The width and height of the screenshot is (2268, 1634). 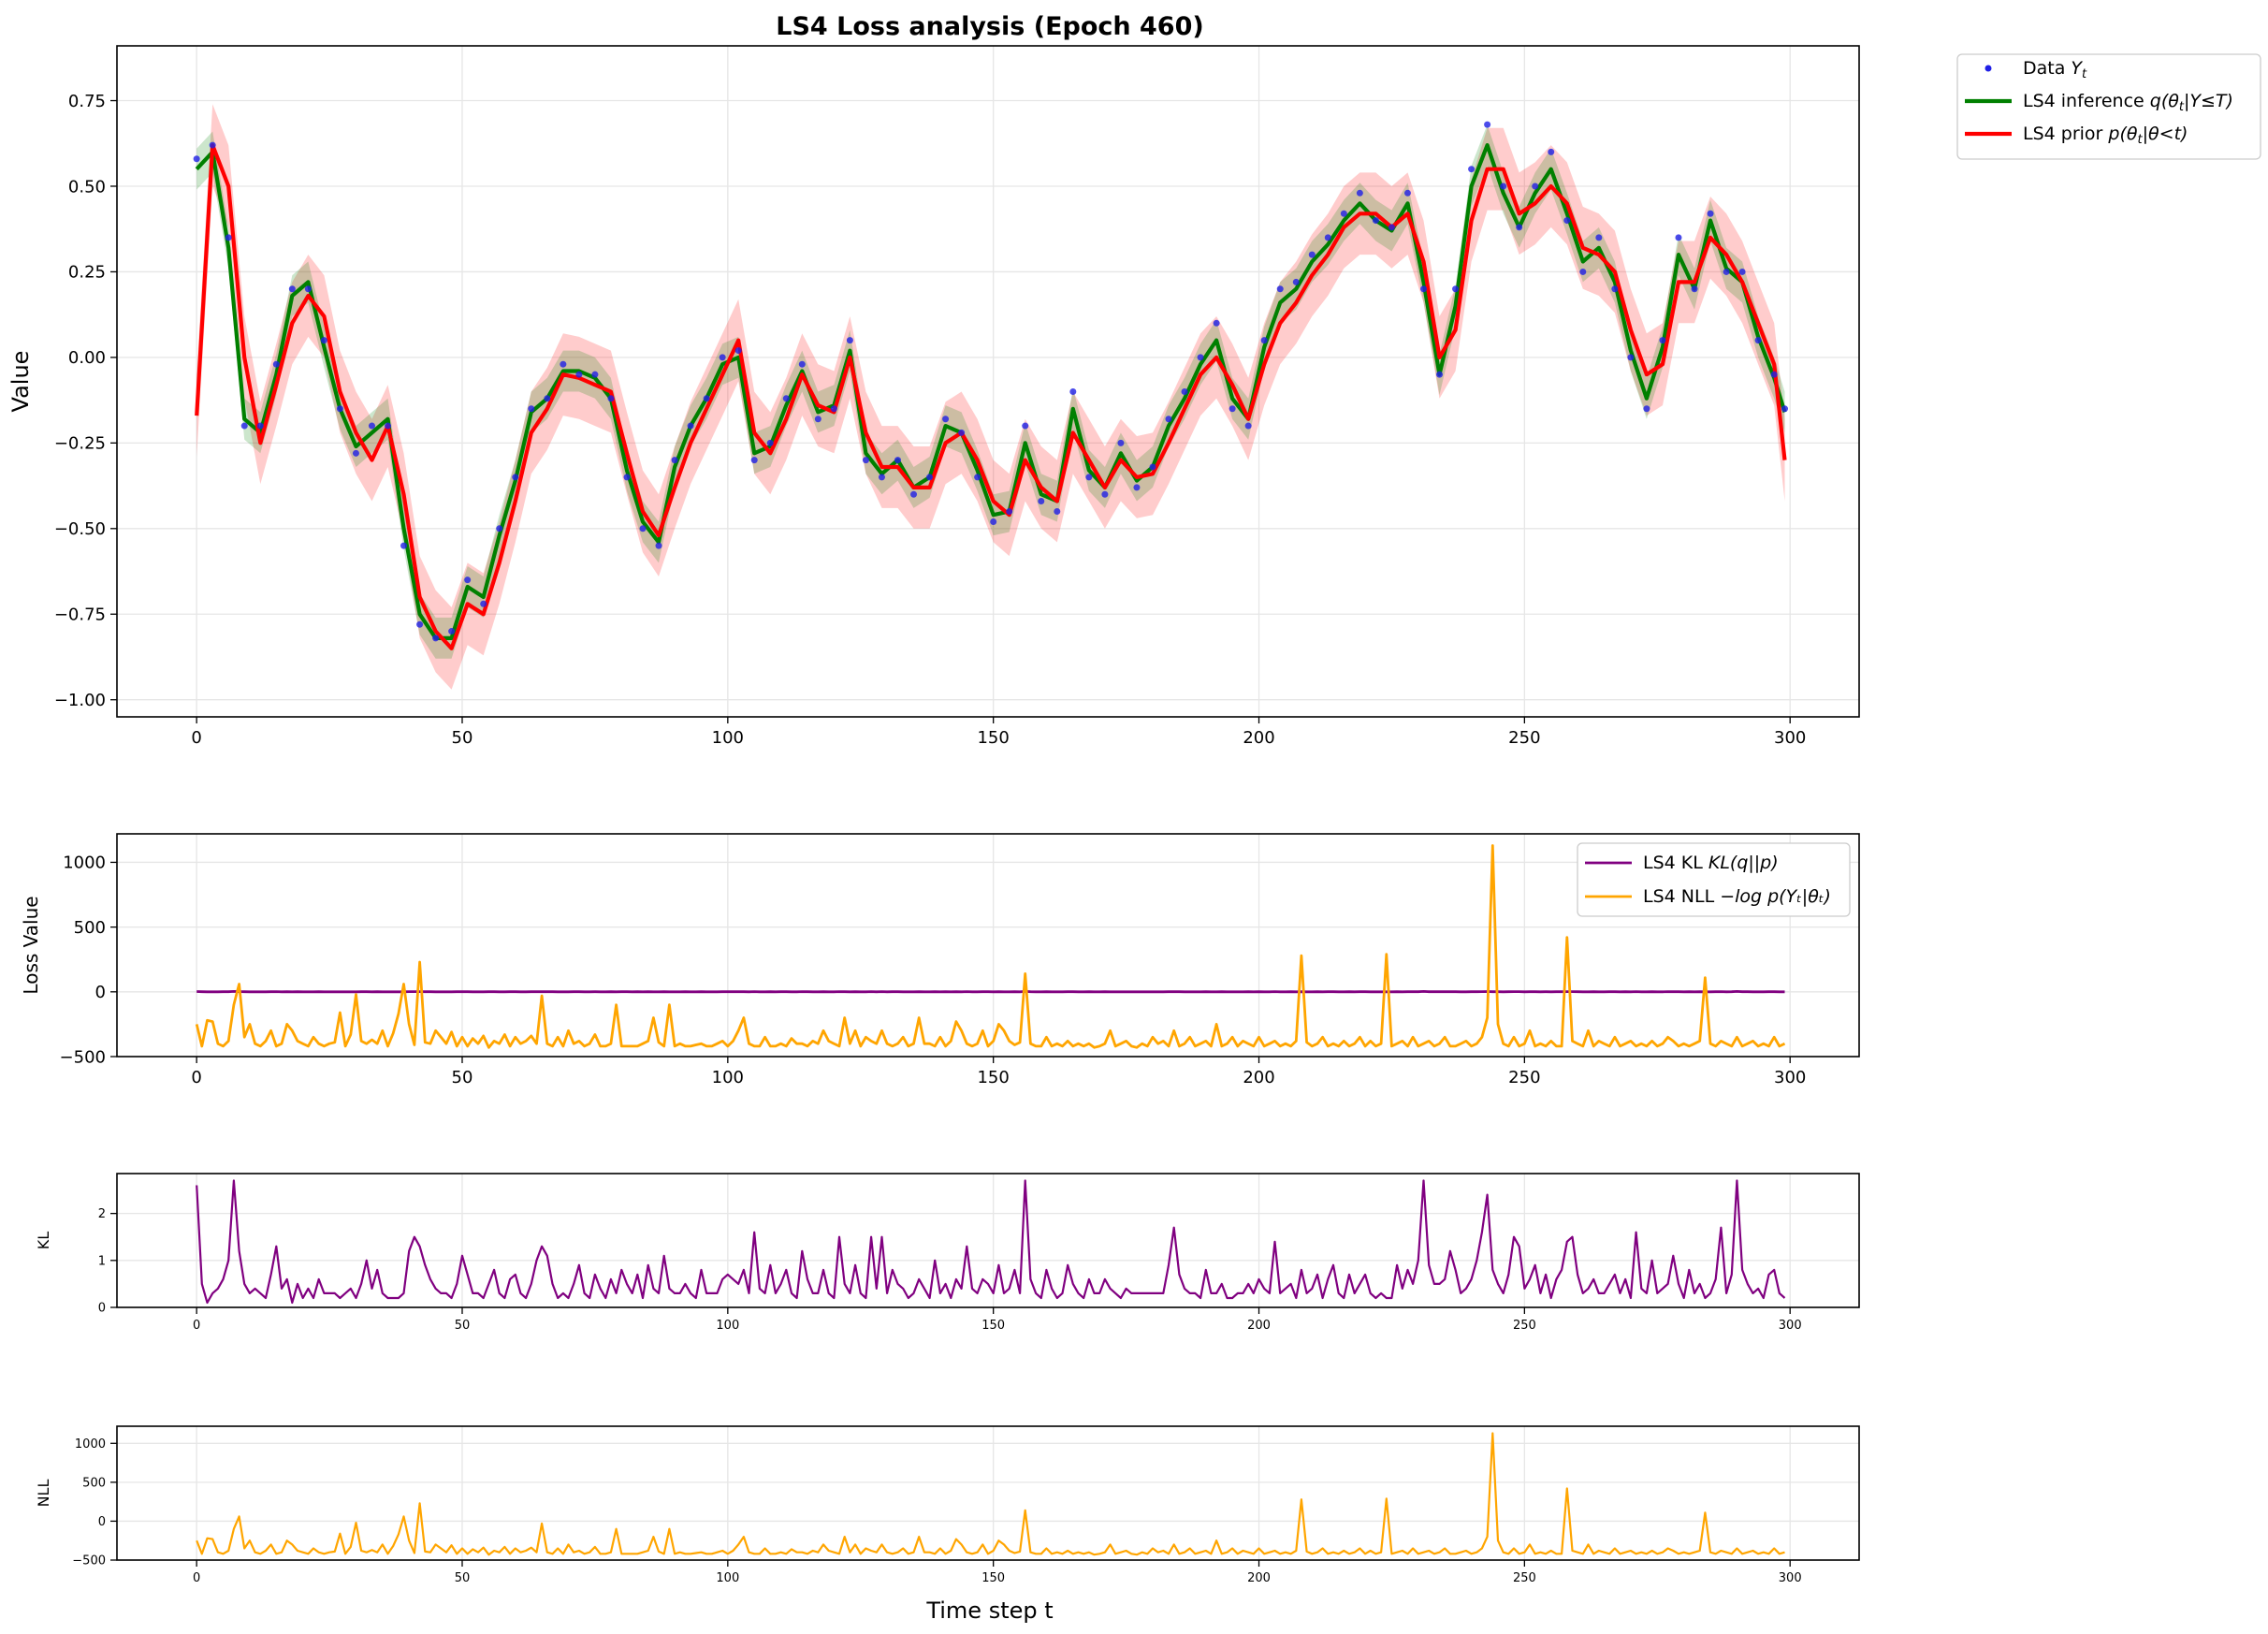 I want to click on x-tick-label: 300, so click(x=1790, y=1077).